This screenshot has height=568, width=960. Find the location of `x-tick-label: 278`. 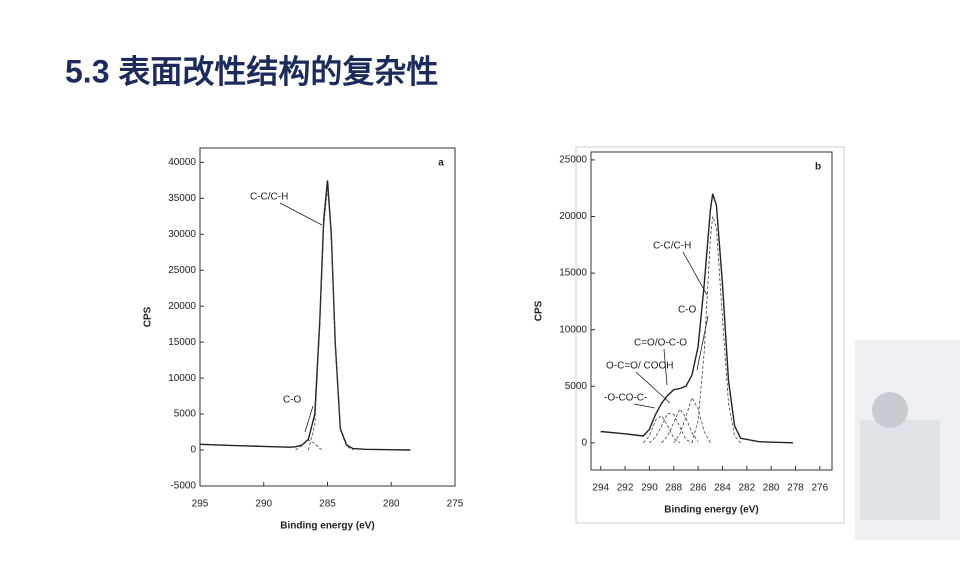

x-tick-label: 278 is located at coordinates (795, 488).